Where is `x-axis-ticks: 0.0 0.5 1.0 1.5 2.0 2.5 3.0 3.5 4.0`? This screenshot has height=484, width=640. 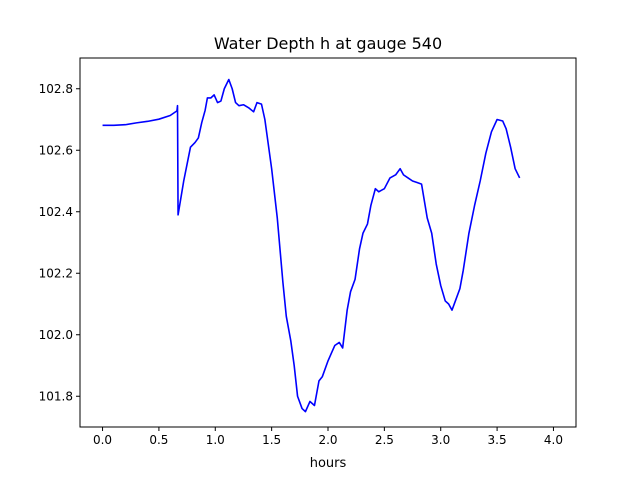 x-axis-ticks: 0.0 0.5 1.0 1.5 2.0 2.5 3.0 3.5 4.0 is located at coordinates (328, 437).